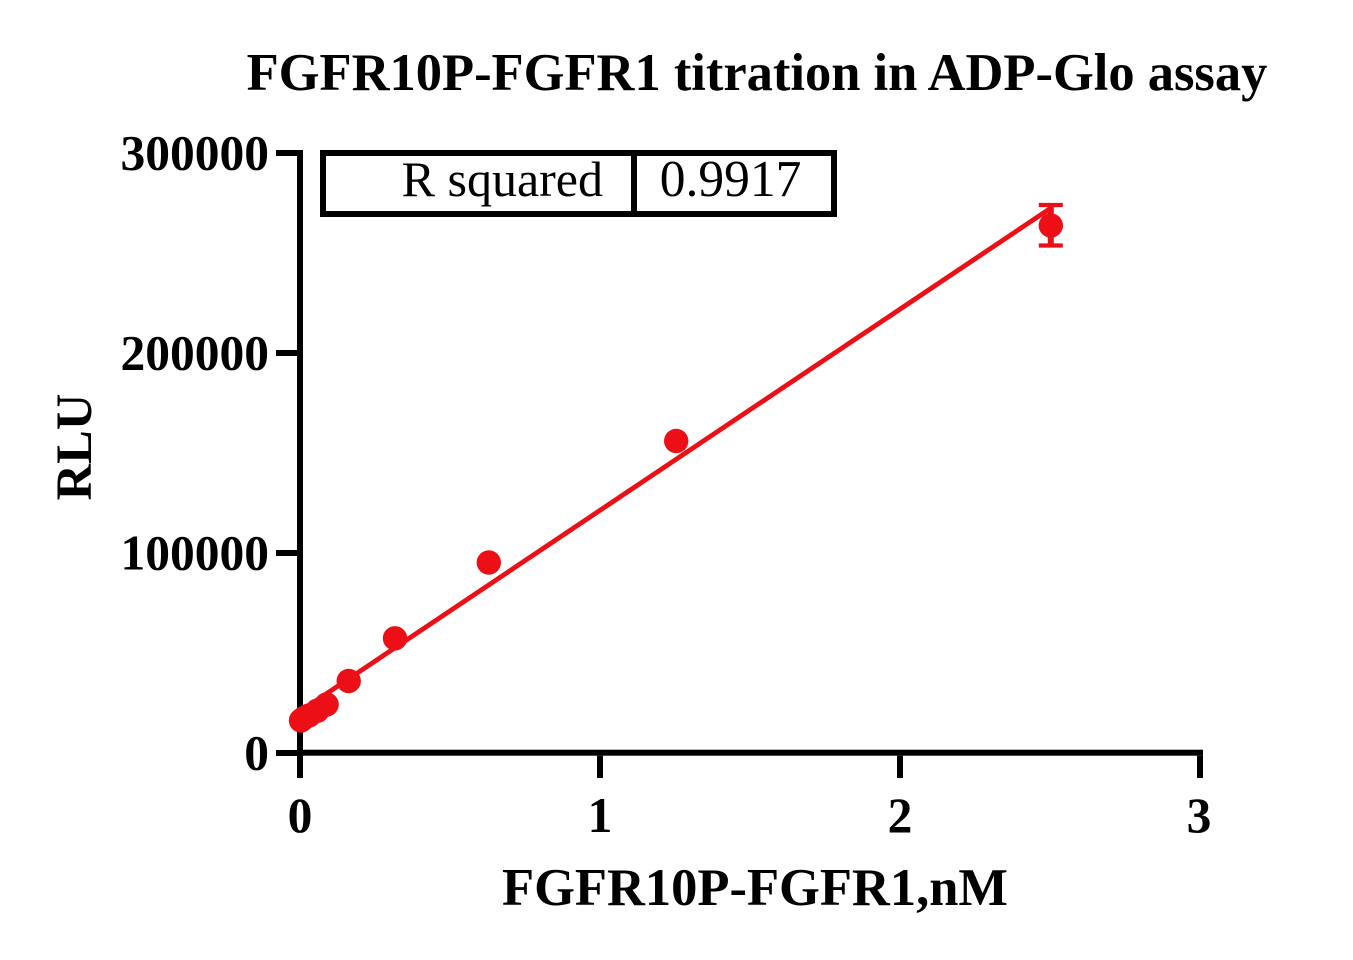 The image size is (1353, 960). Describe the element at coordinates (757, 73) in the screenshot. I see `svg-text:FGFR10P-FGFR1 titration in ADP: FGFR10P-FGFR1 titration in ADP-Glo assay` at that location.